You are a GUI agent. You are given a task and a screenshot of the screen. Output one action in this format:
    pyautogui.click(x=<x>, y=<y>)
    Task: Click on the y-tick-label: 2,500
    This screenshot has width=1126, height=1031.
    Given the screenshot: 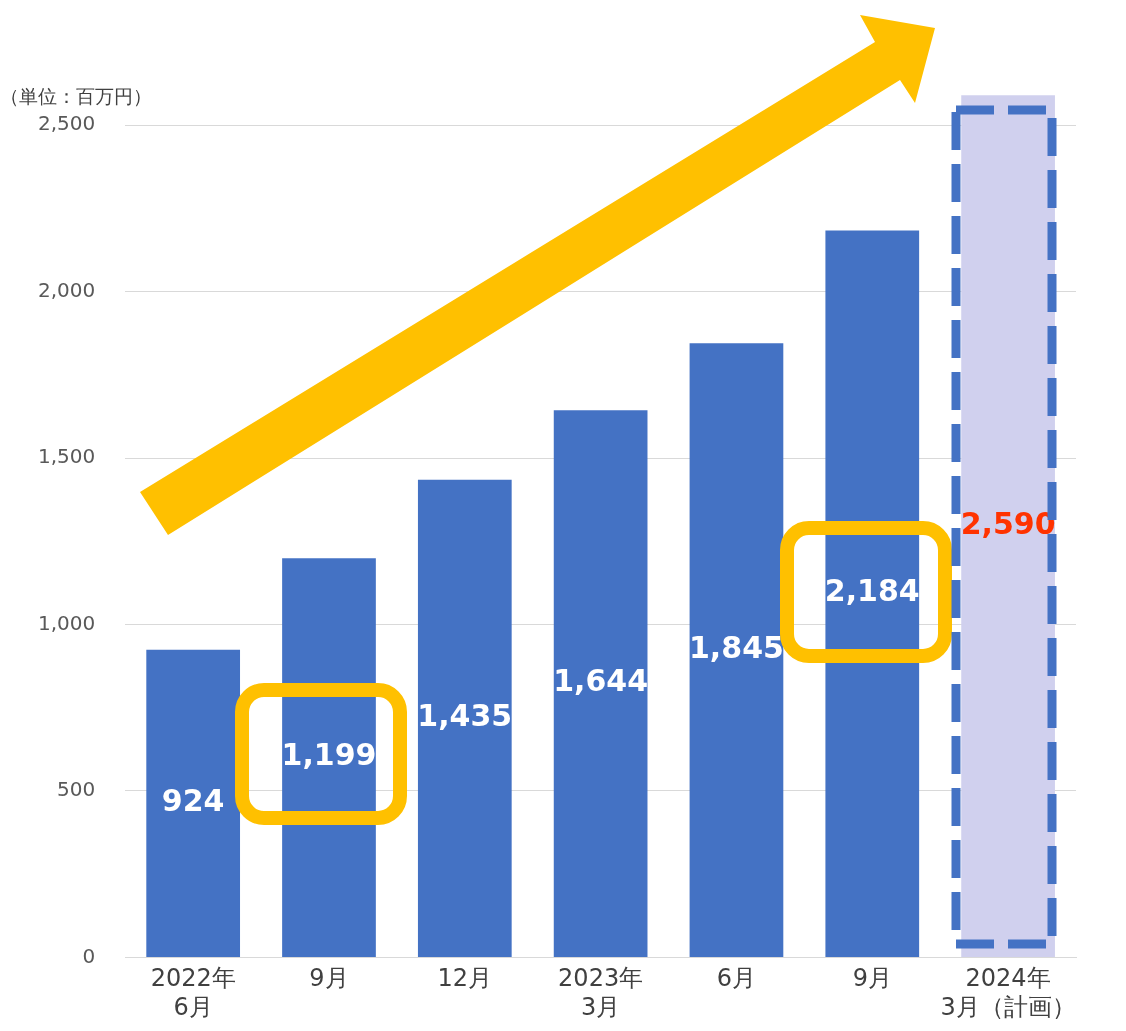 What is the action you would take?
    pyautogui.click(x=66, y=123)
    